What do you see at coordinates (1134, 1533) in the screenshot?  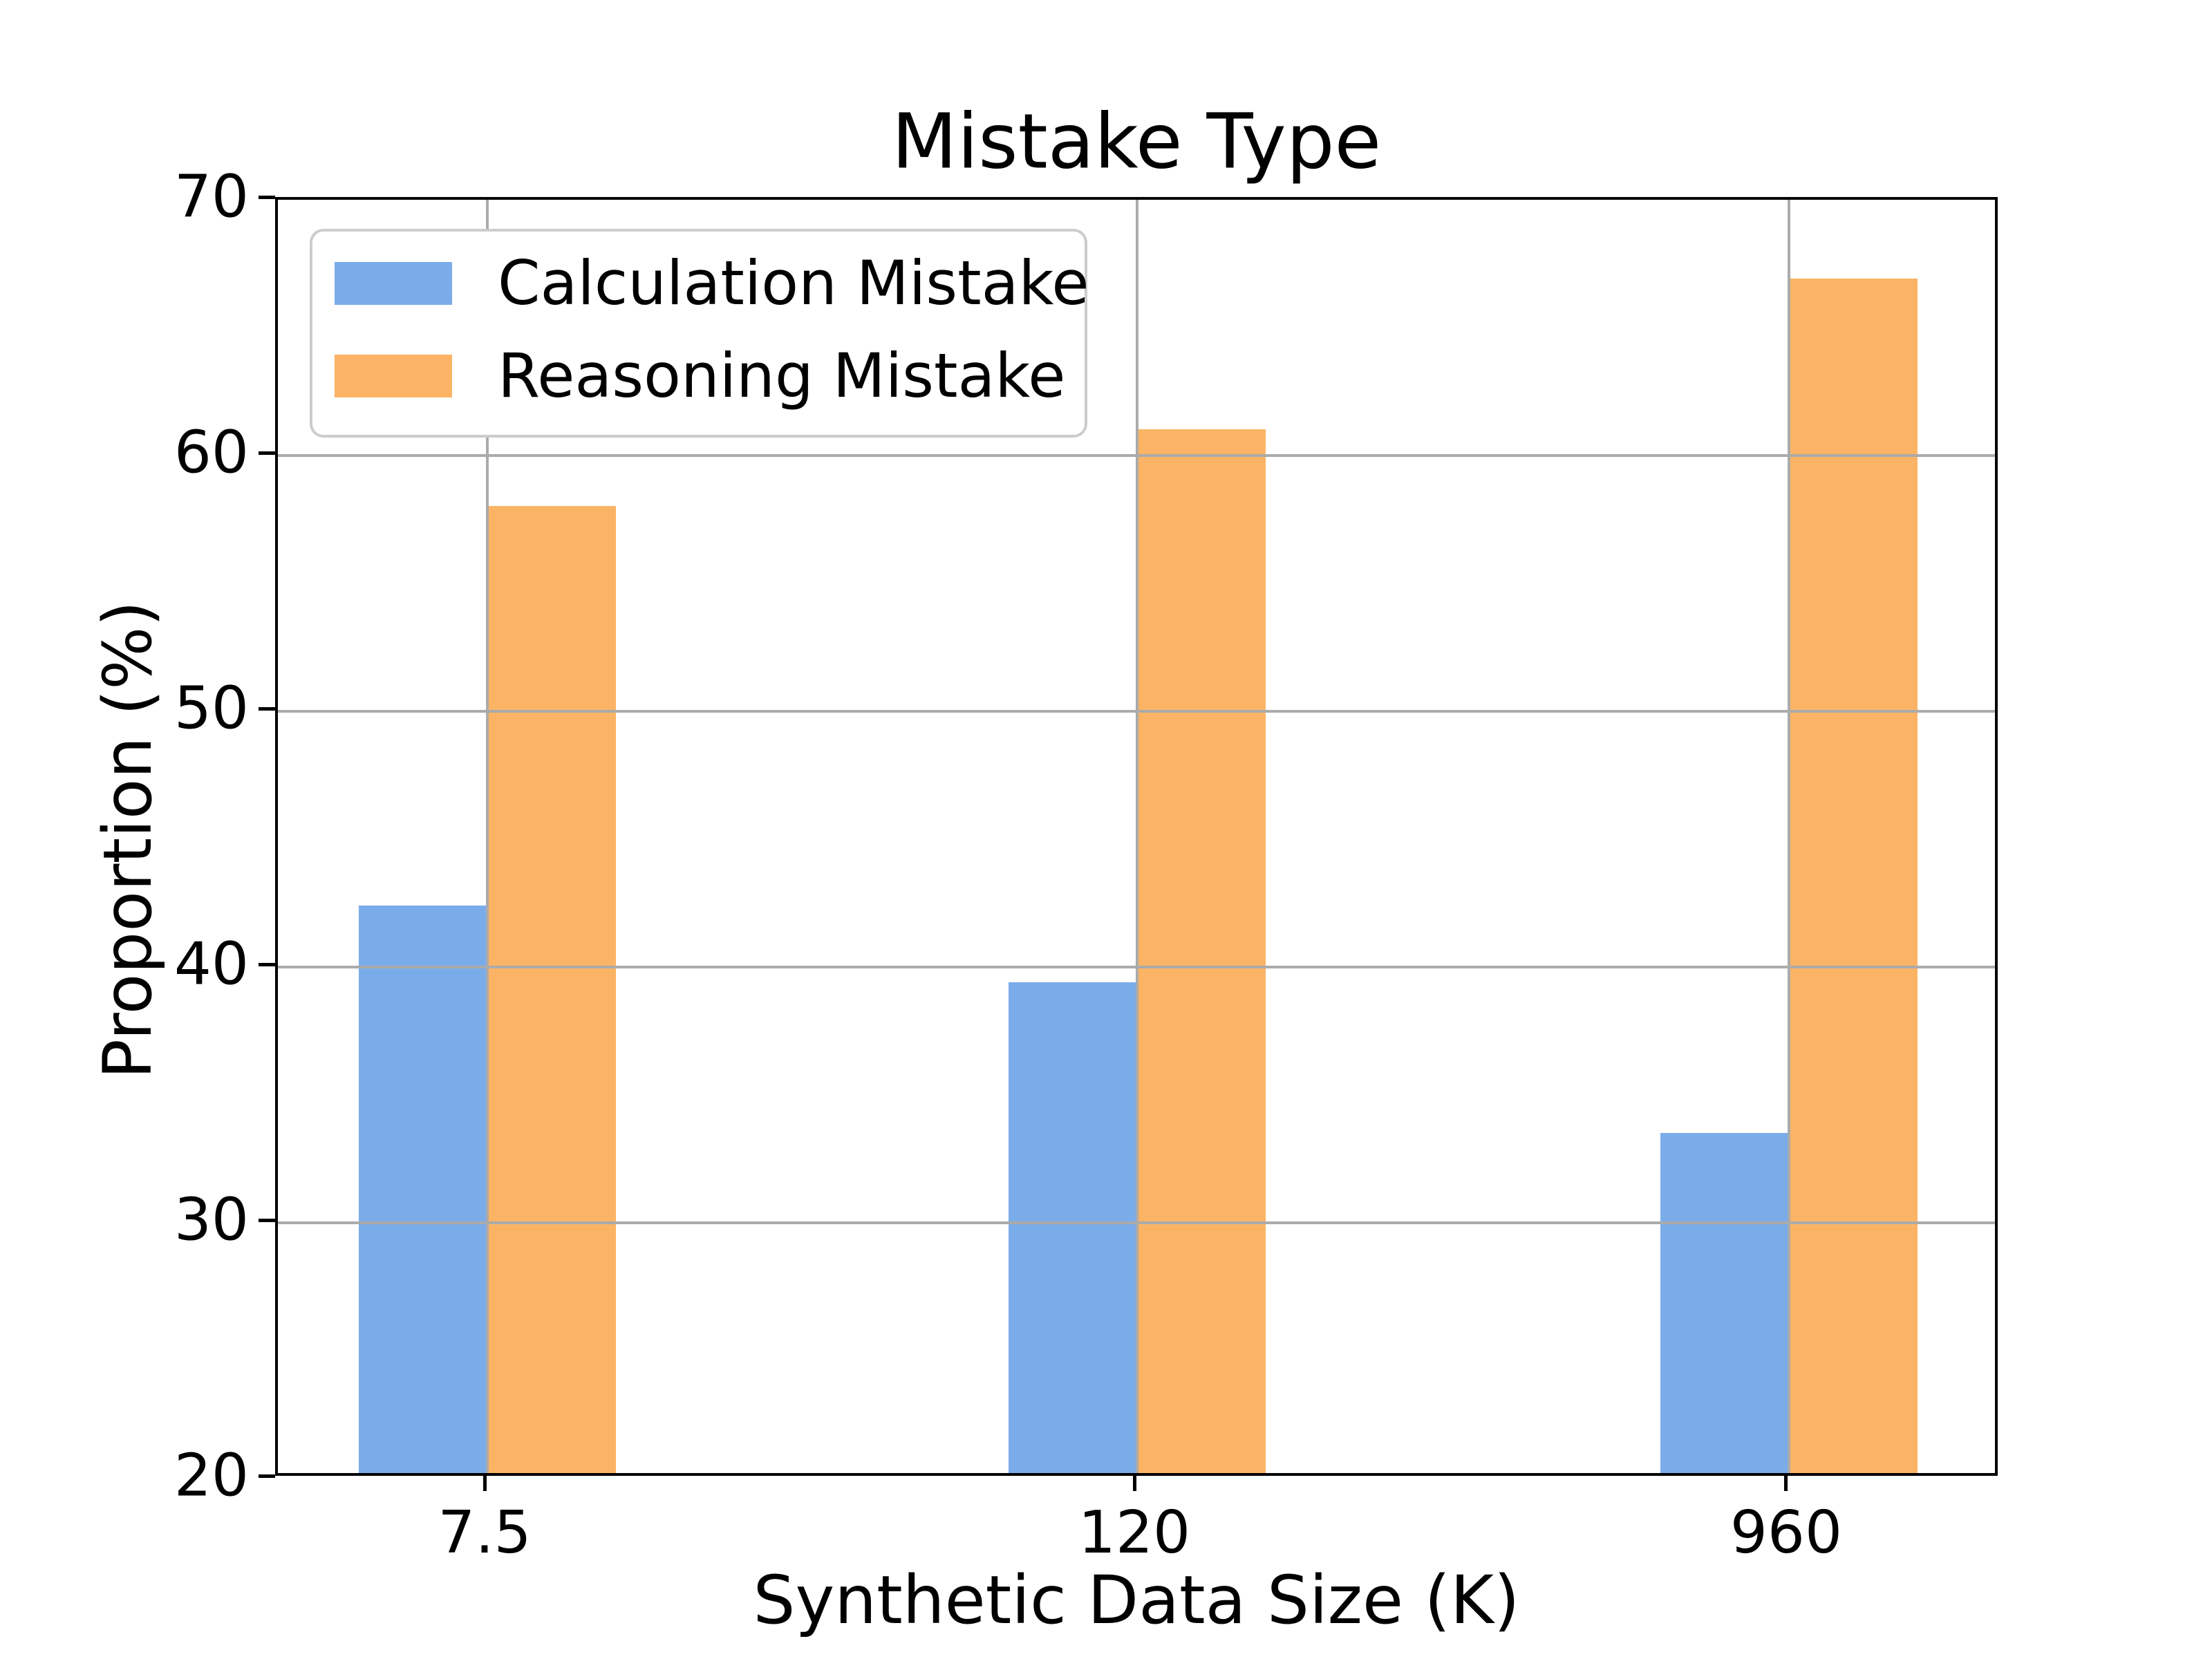 I see `x-tick-label-120: 120` at bounding box center [1134, 1533].